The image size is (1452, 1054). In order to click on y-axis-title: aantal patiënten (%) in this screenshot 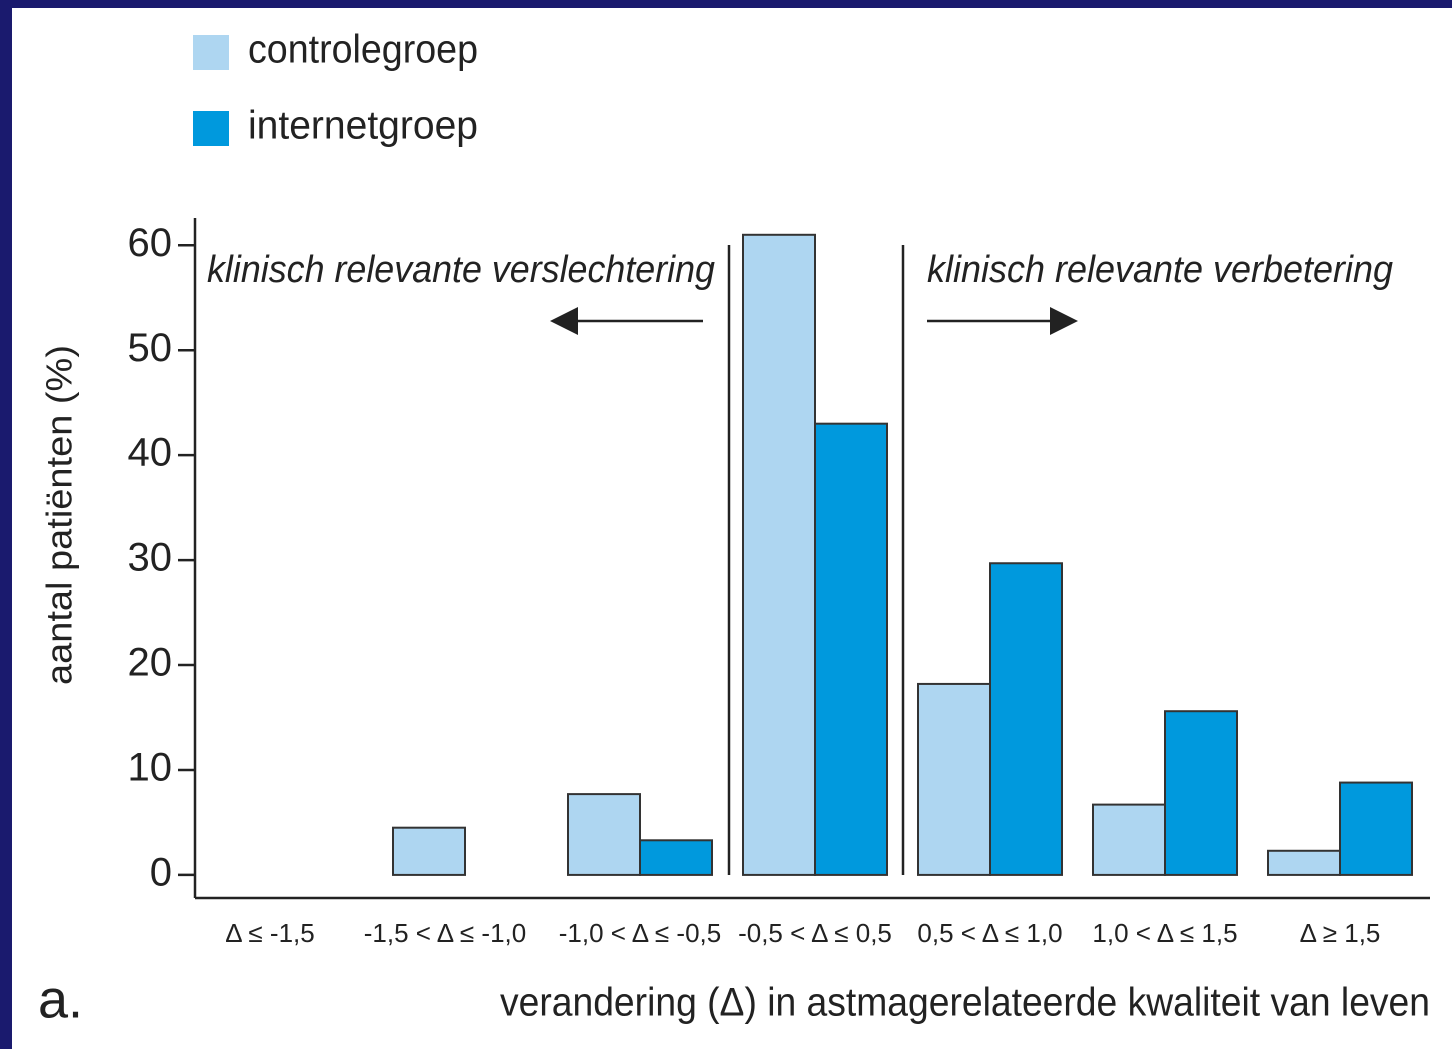, I will do `click(59, 515)`.